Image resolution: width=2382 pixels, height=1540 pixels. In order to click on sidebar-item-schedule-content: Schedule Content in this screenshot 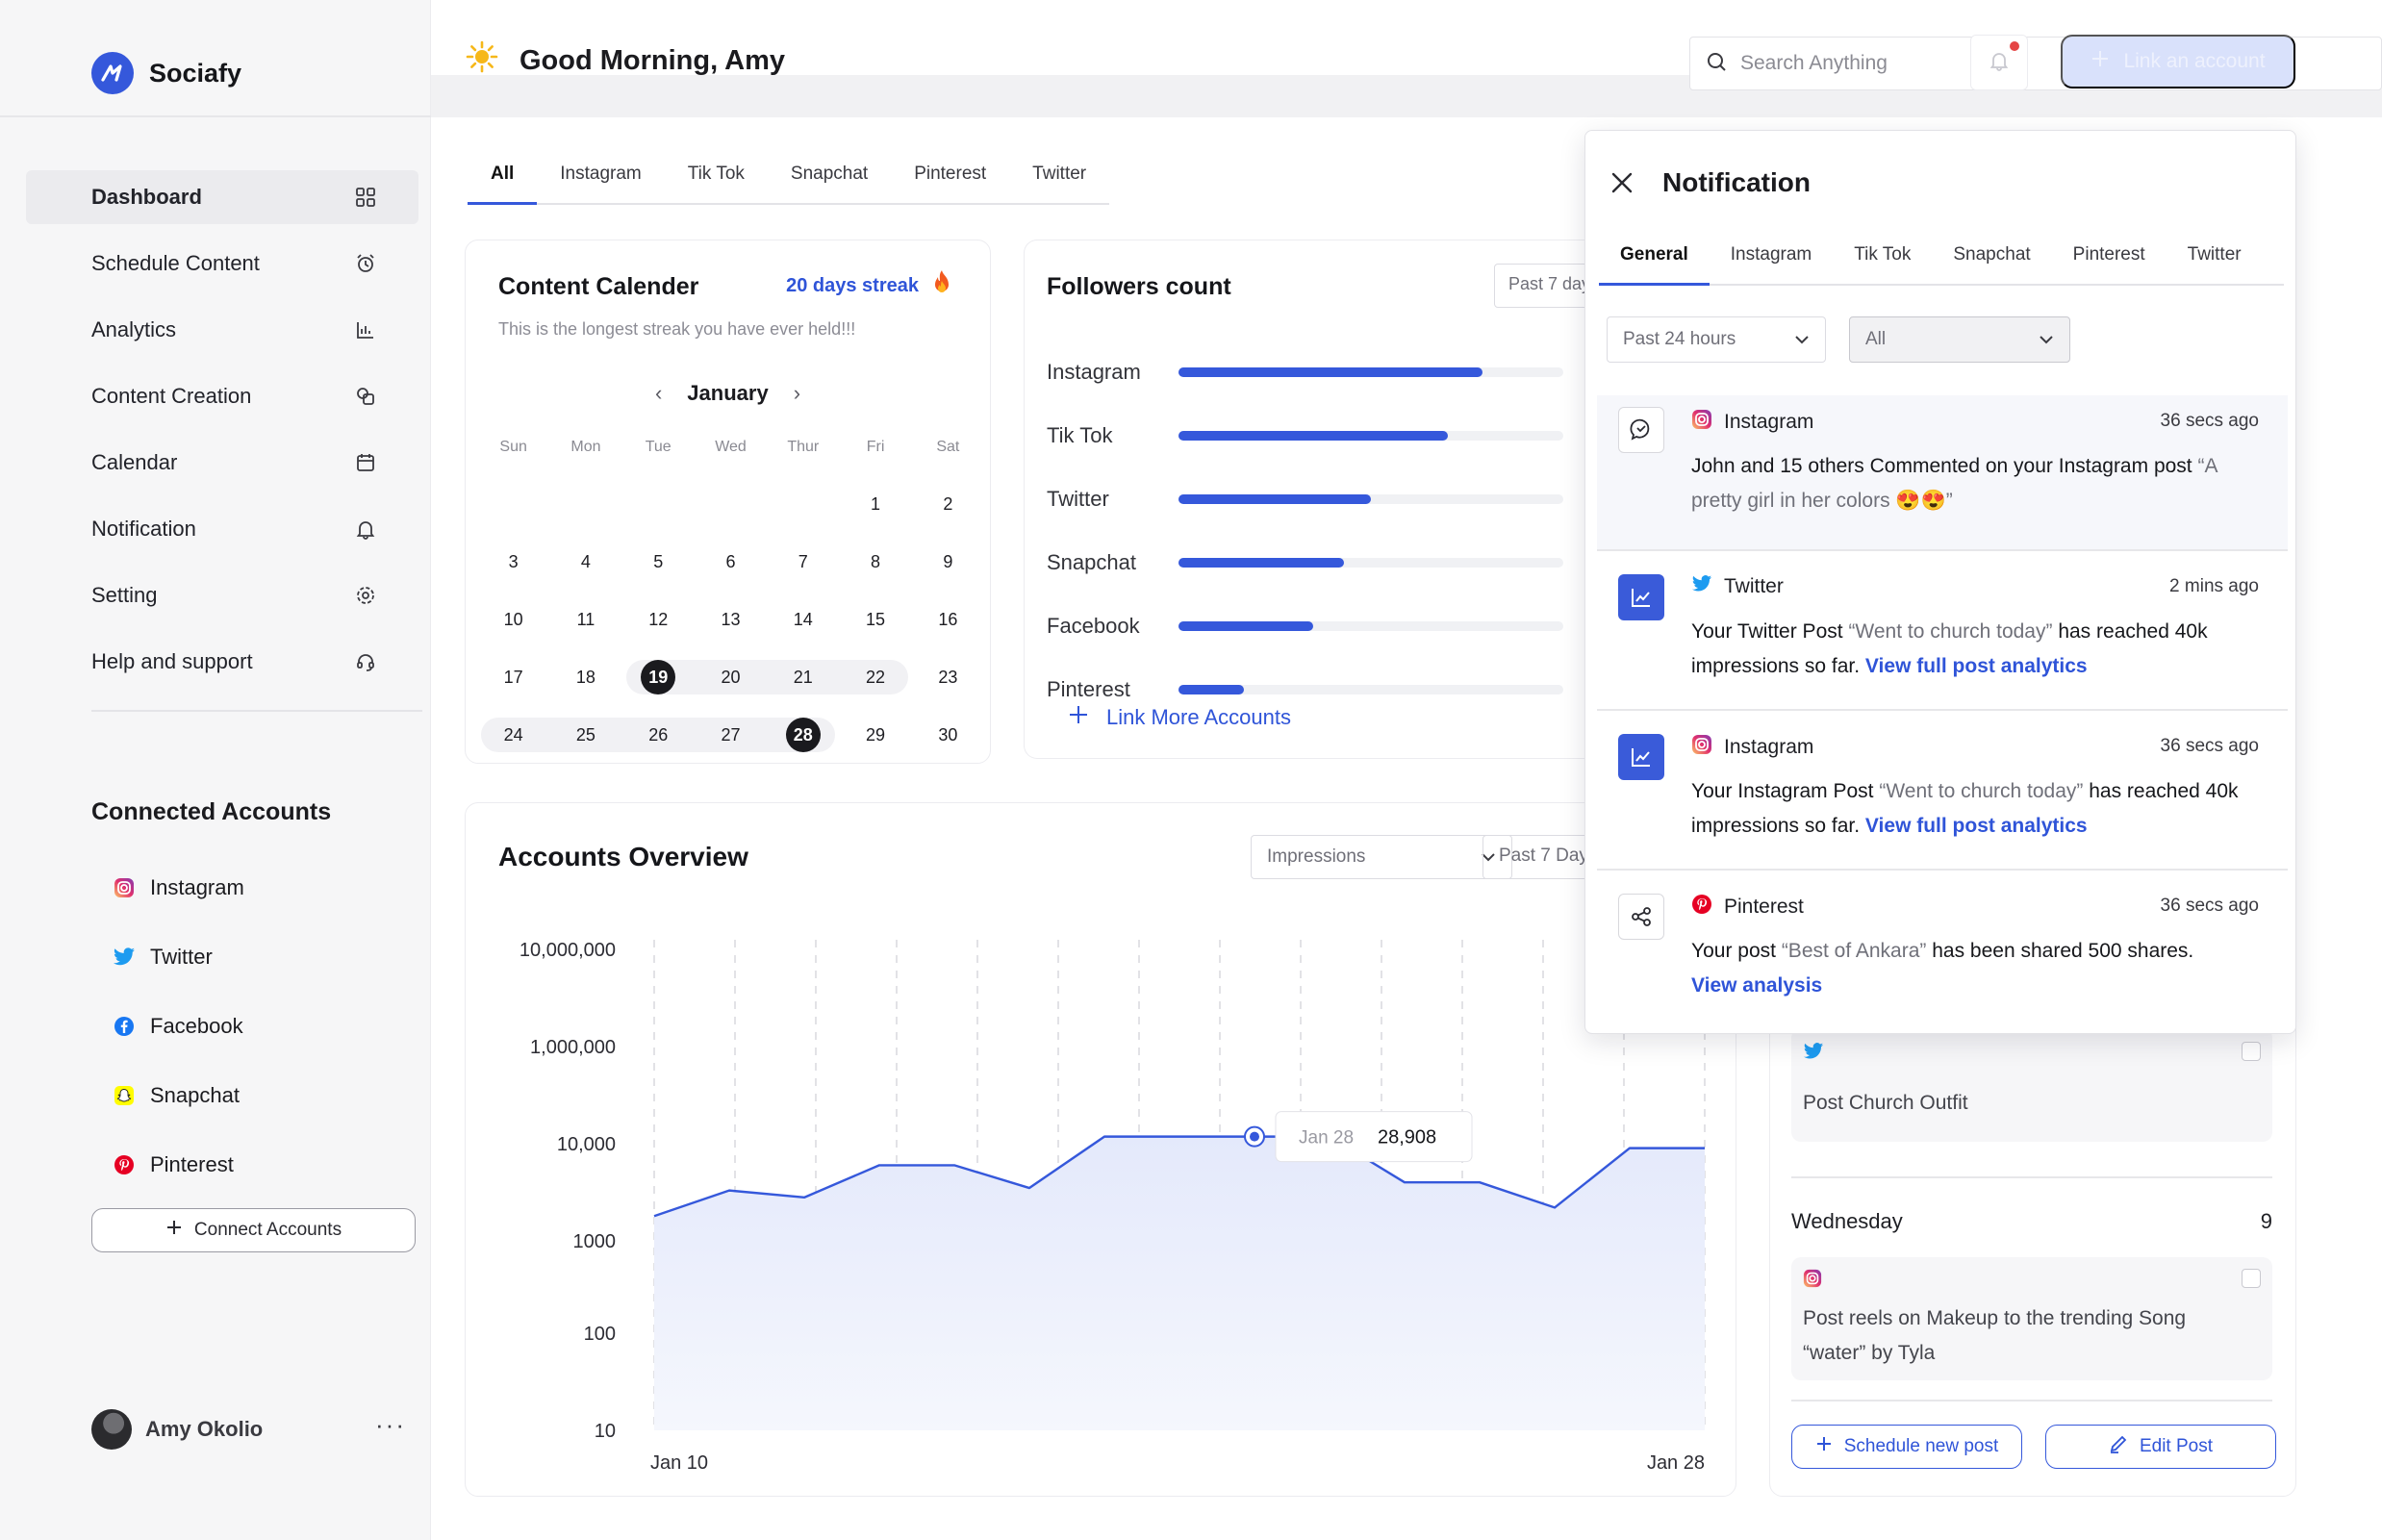, I will do `click(222, 263)`.